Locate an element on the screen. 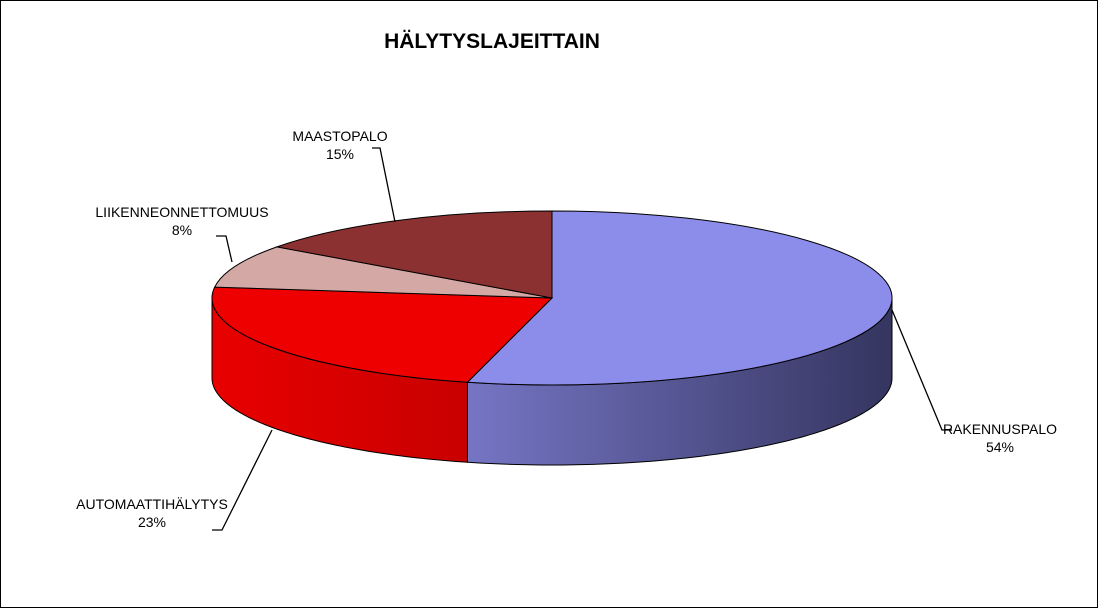 The width and height of the screenshot is (1099, 609). slice-label-name: MAASTOPALO is located at coordinates (339, 136).